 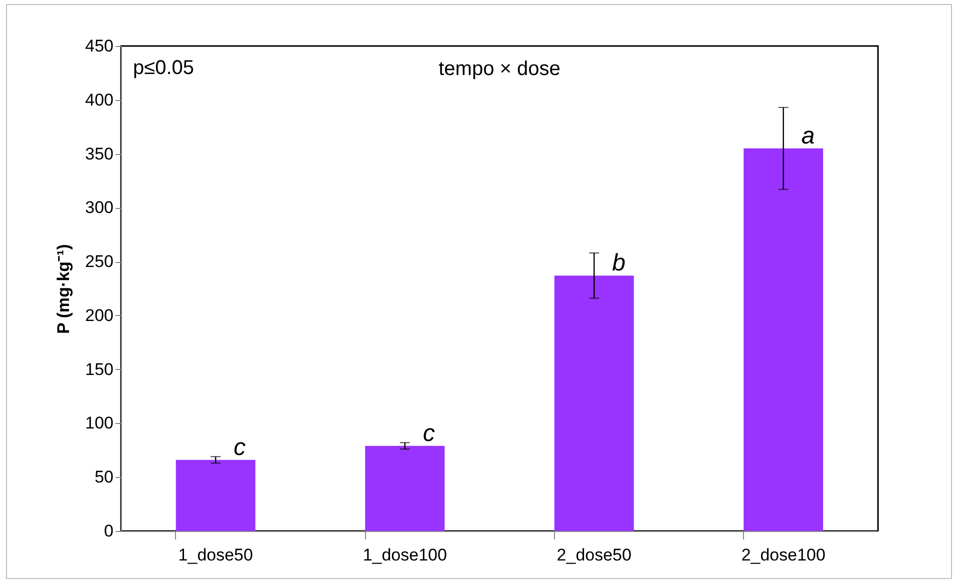 What do you see at coordinates (104, 477) in the screenshot?
I see `y-tick-label: 50` at bounding box center [104, 477].